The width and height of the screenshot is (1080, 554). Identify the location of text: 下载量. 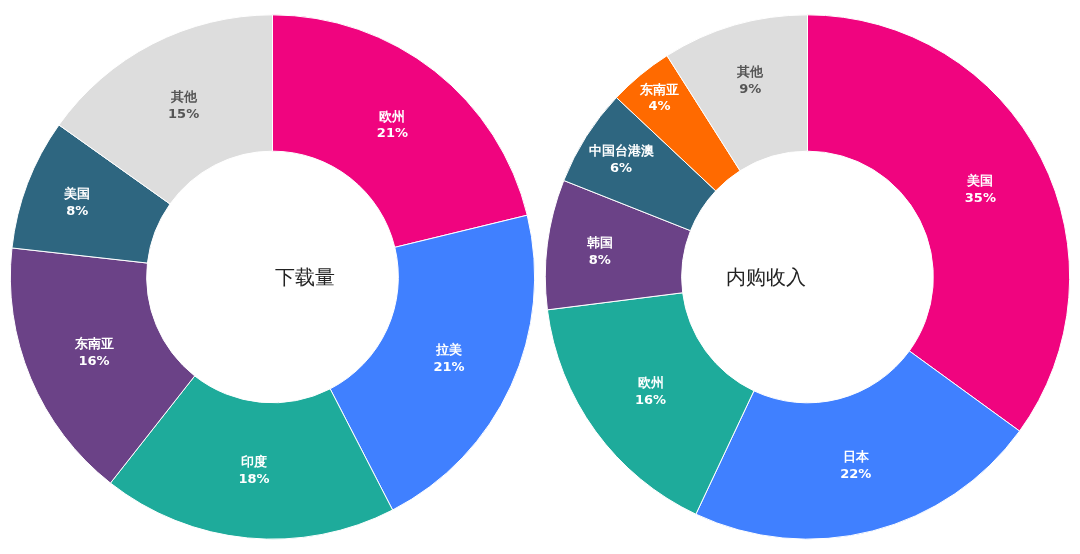
(305, 277).